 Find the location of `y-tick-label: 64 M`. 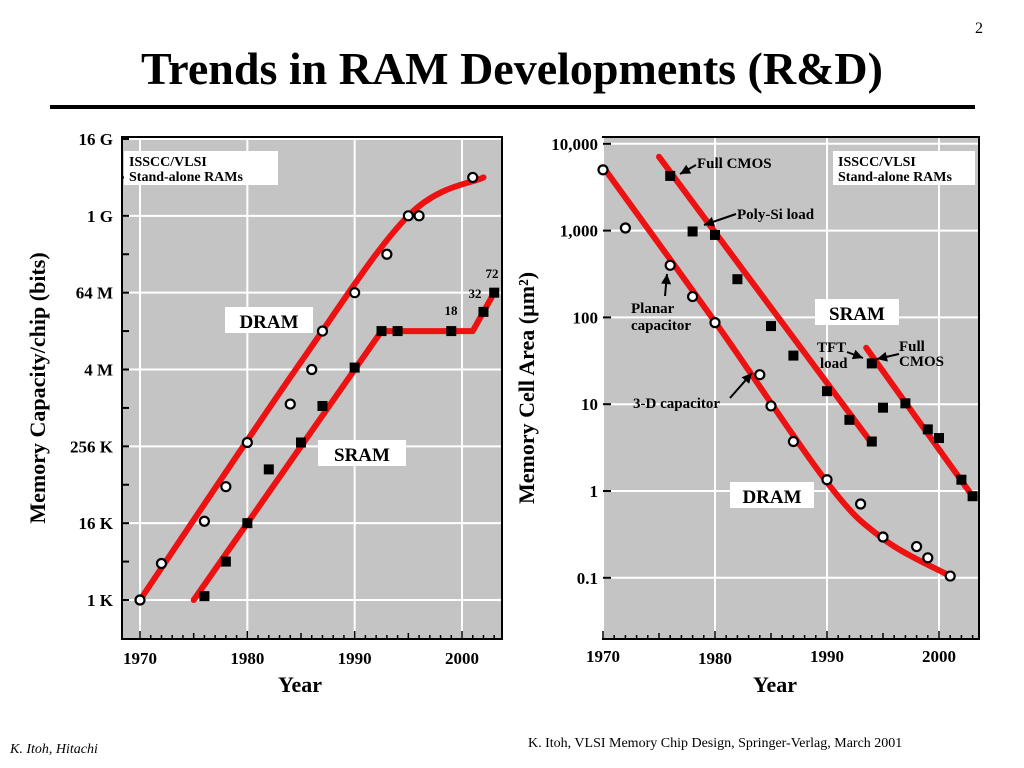

y-tick-label: 64 M is located at coordinates (94, 293).